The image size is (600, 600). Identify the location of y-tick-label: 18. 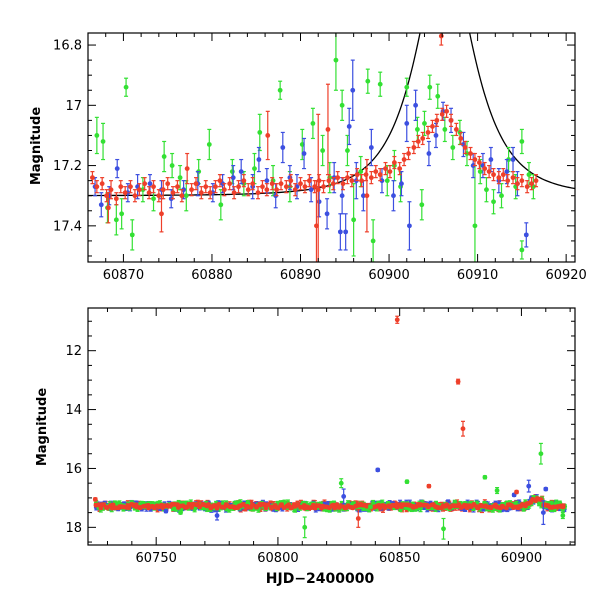
(73, 528).